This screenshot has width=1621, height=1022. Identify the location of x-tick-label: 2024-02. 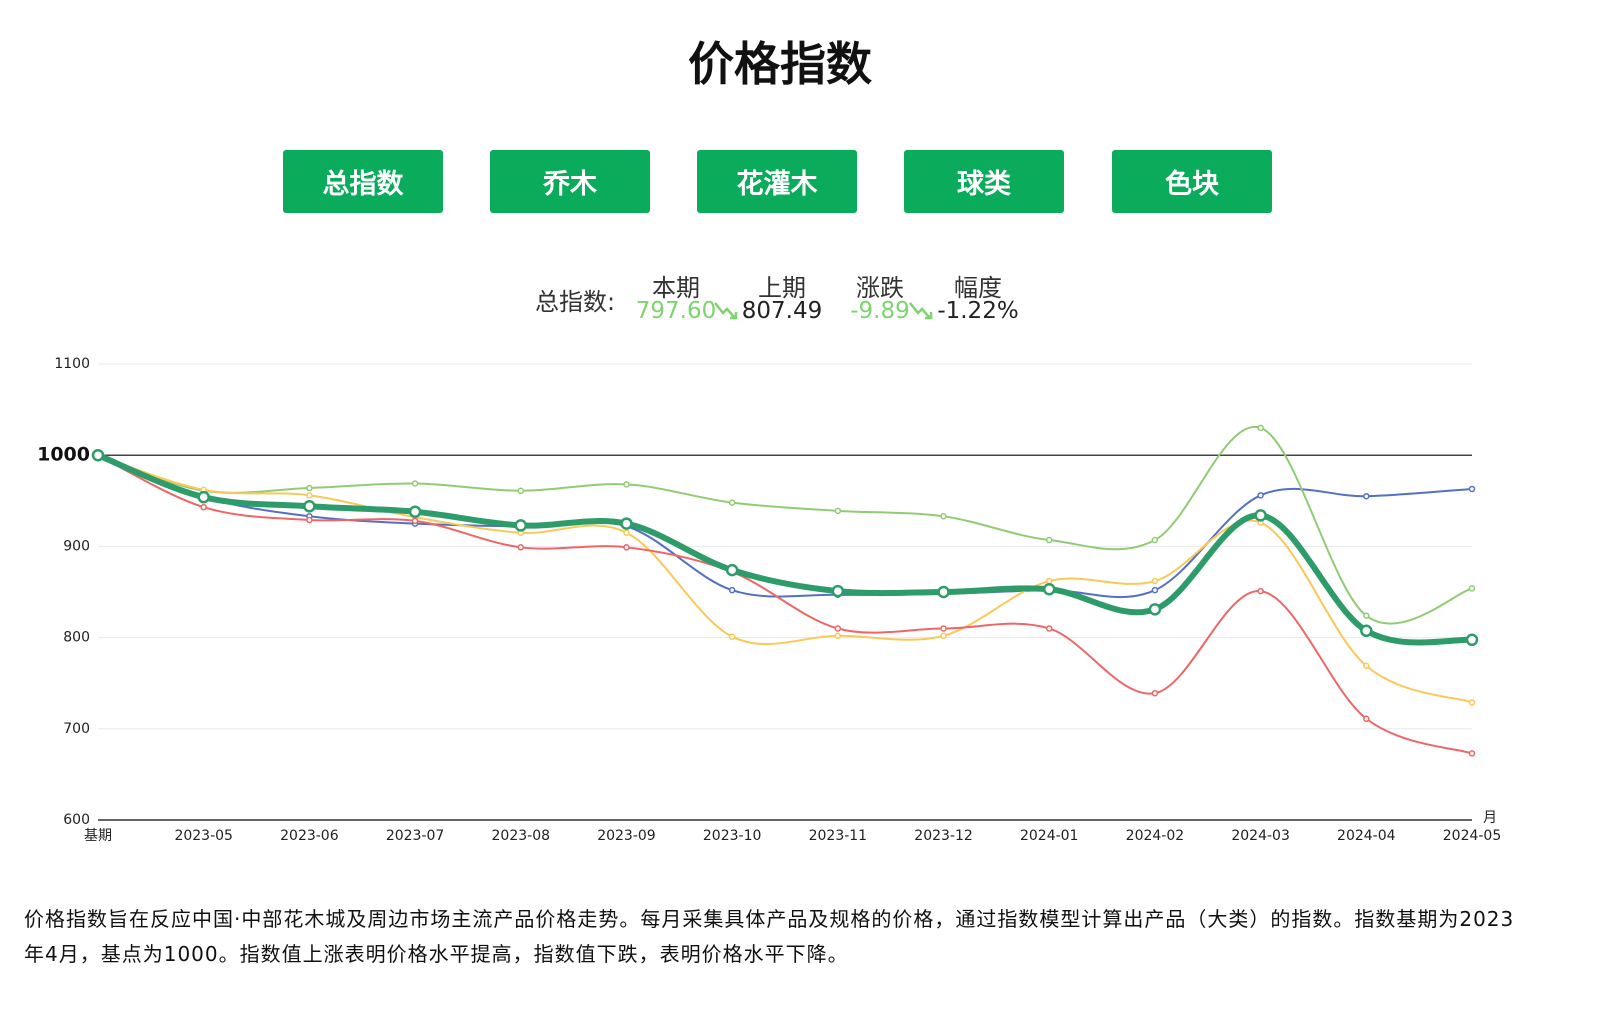
(1155, 836).